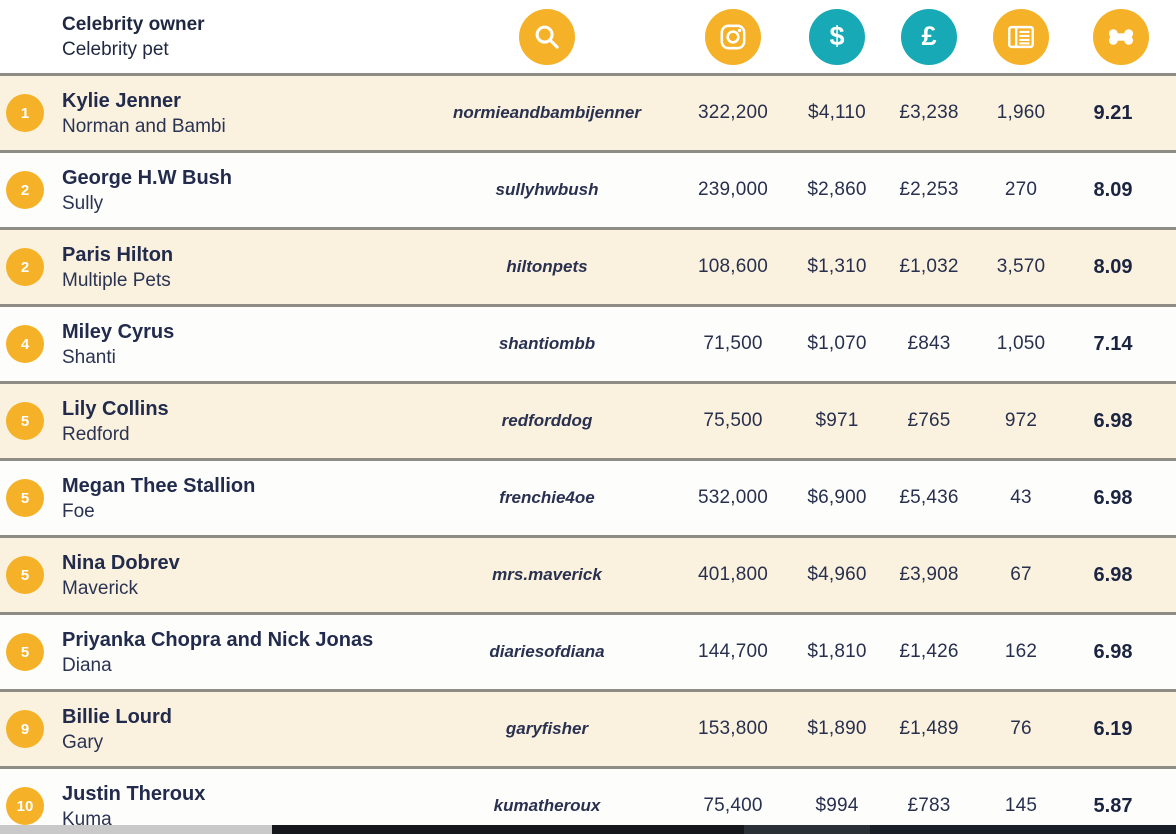  What do you see at coordinates (547, 266) in the screenshot?
I see `instagram-handle: hiltonpets` at bounding box center [547, 266].